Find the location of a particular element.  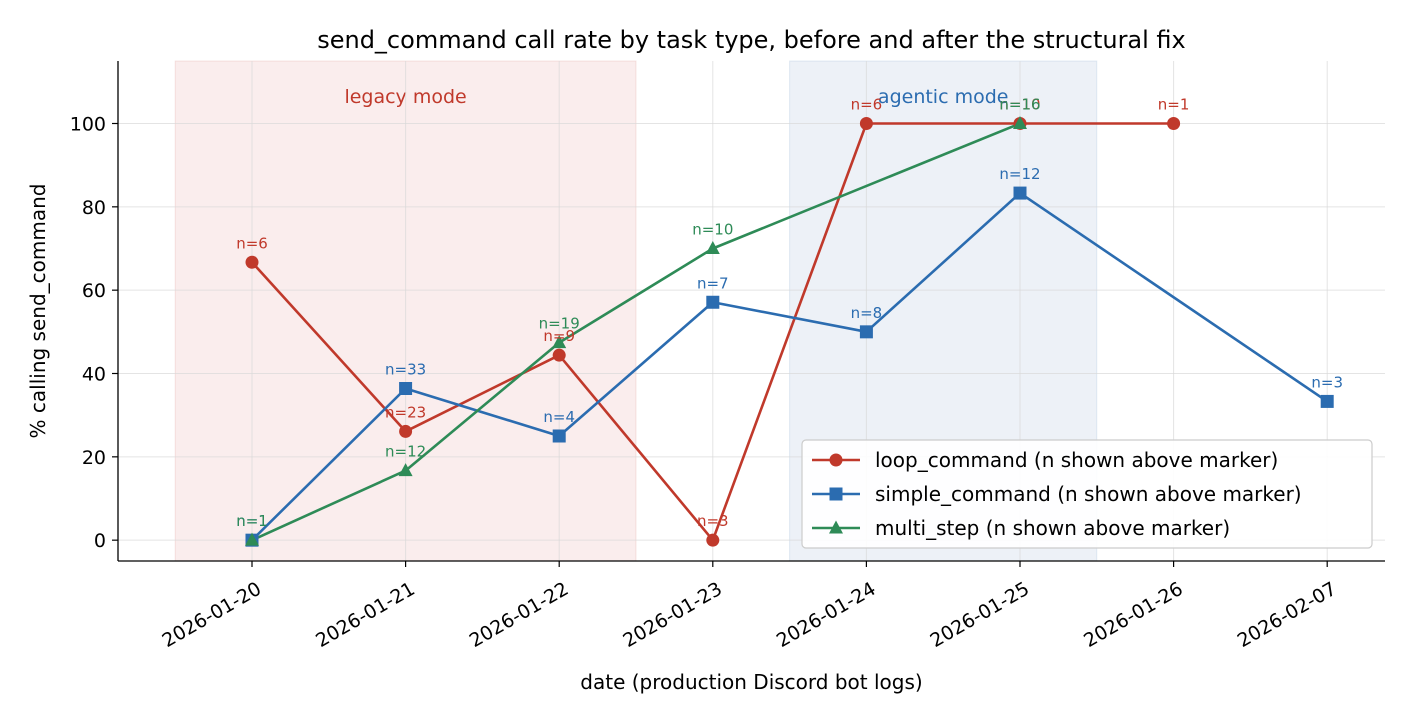

legend-box is located at coordinates (1087, 494).